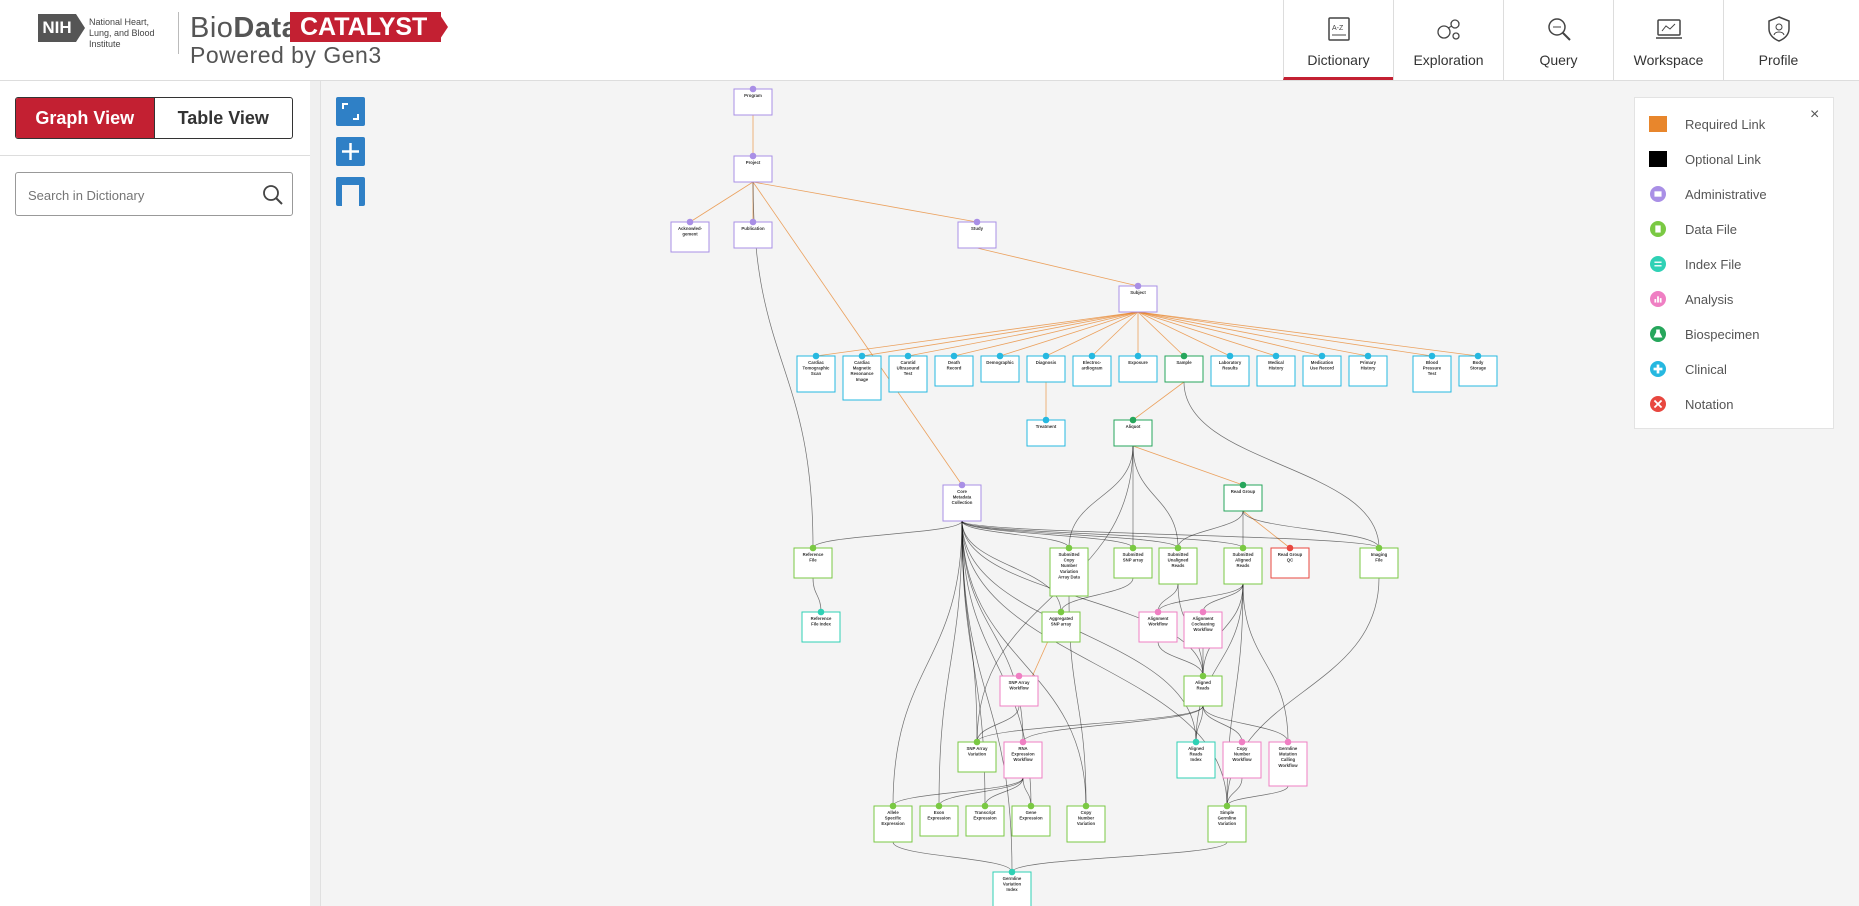 The height and width of the screenshot is (906, 1859). I want to click on node-label: Medical, so click(1276, 362).